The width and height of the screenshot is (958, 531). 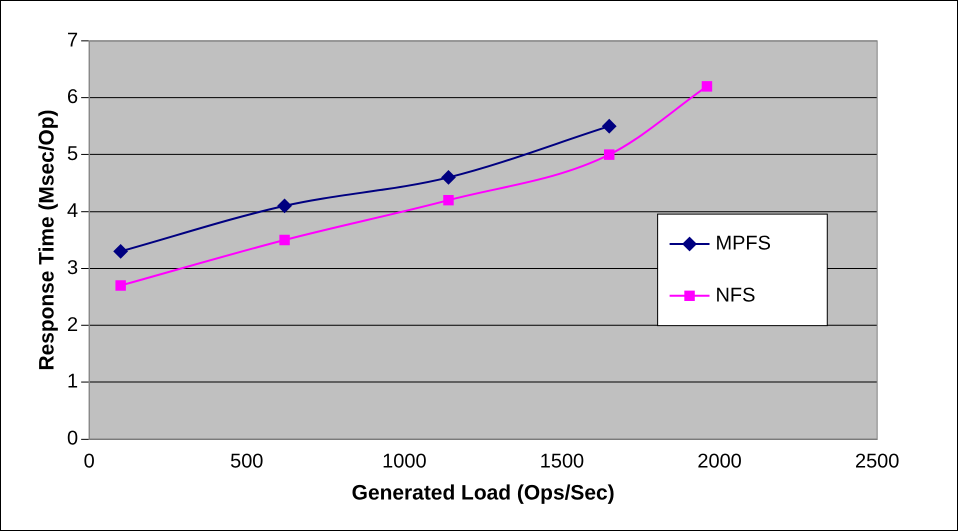 What do you see at coordinates (46, 239) in the screenshot?
I see `y-axis-title: Response Time (Msec/Op)` at bounding box center [46, 239].